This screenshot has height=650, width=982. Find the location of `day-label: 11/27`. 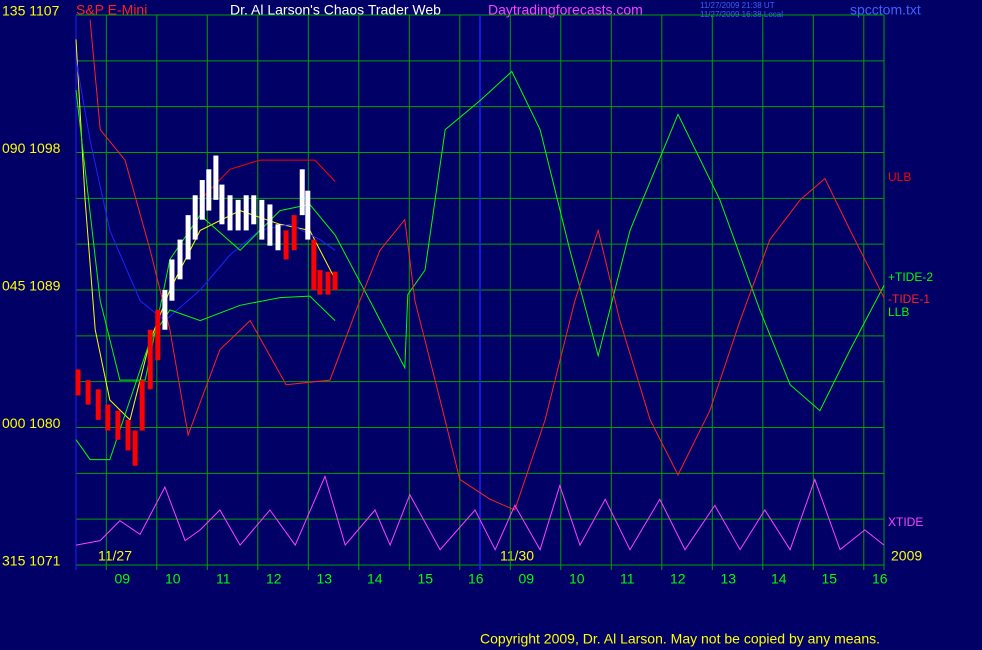

day-label: 11/27 is located at coordinates (115, 556).